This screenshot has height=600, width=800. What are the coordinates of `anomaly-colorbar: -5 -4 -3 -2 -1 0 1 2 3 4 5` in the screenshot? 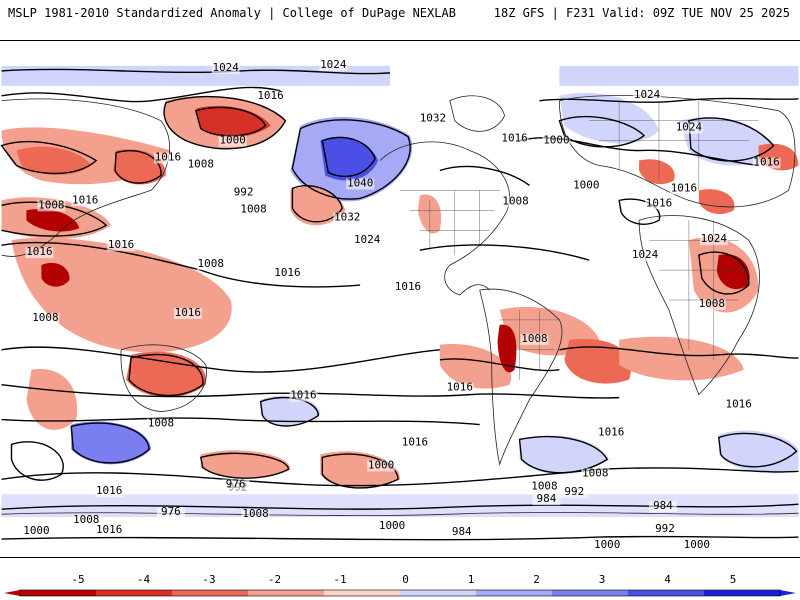 It's located at (400, 585).